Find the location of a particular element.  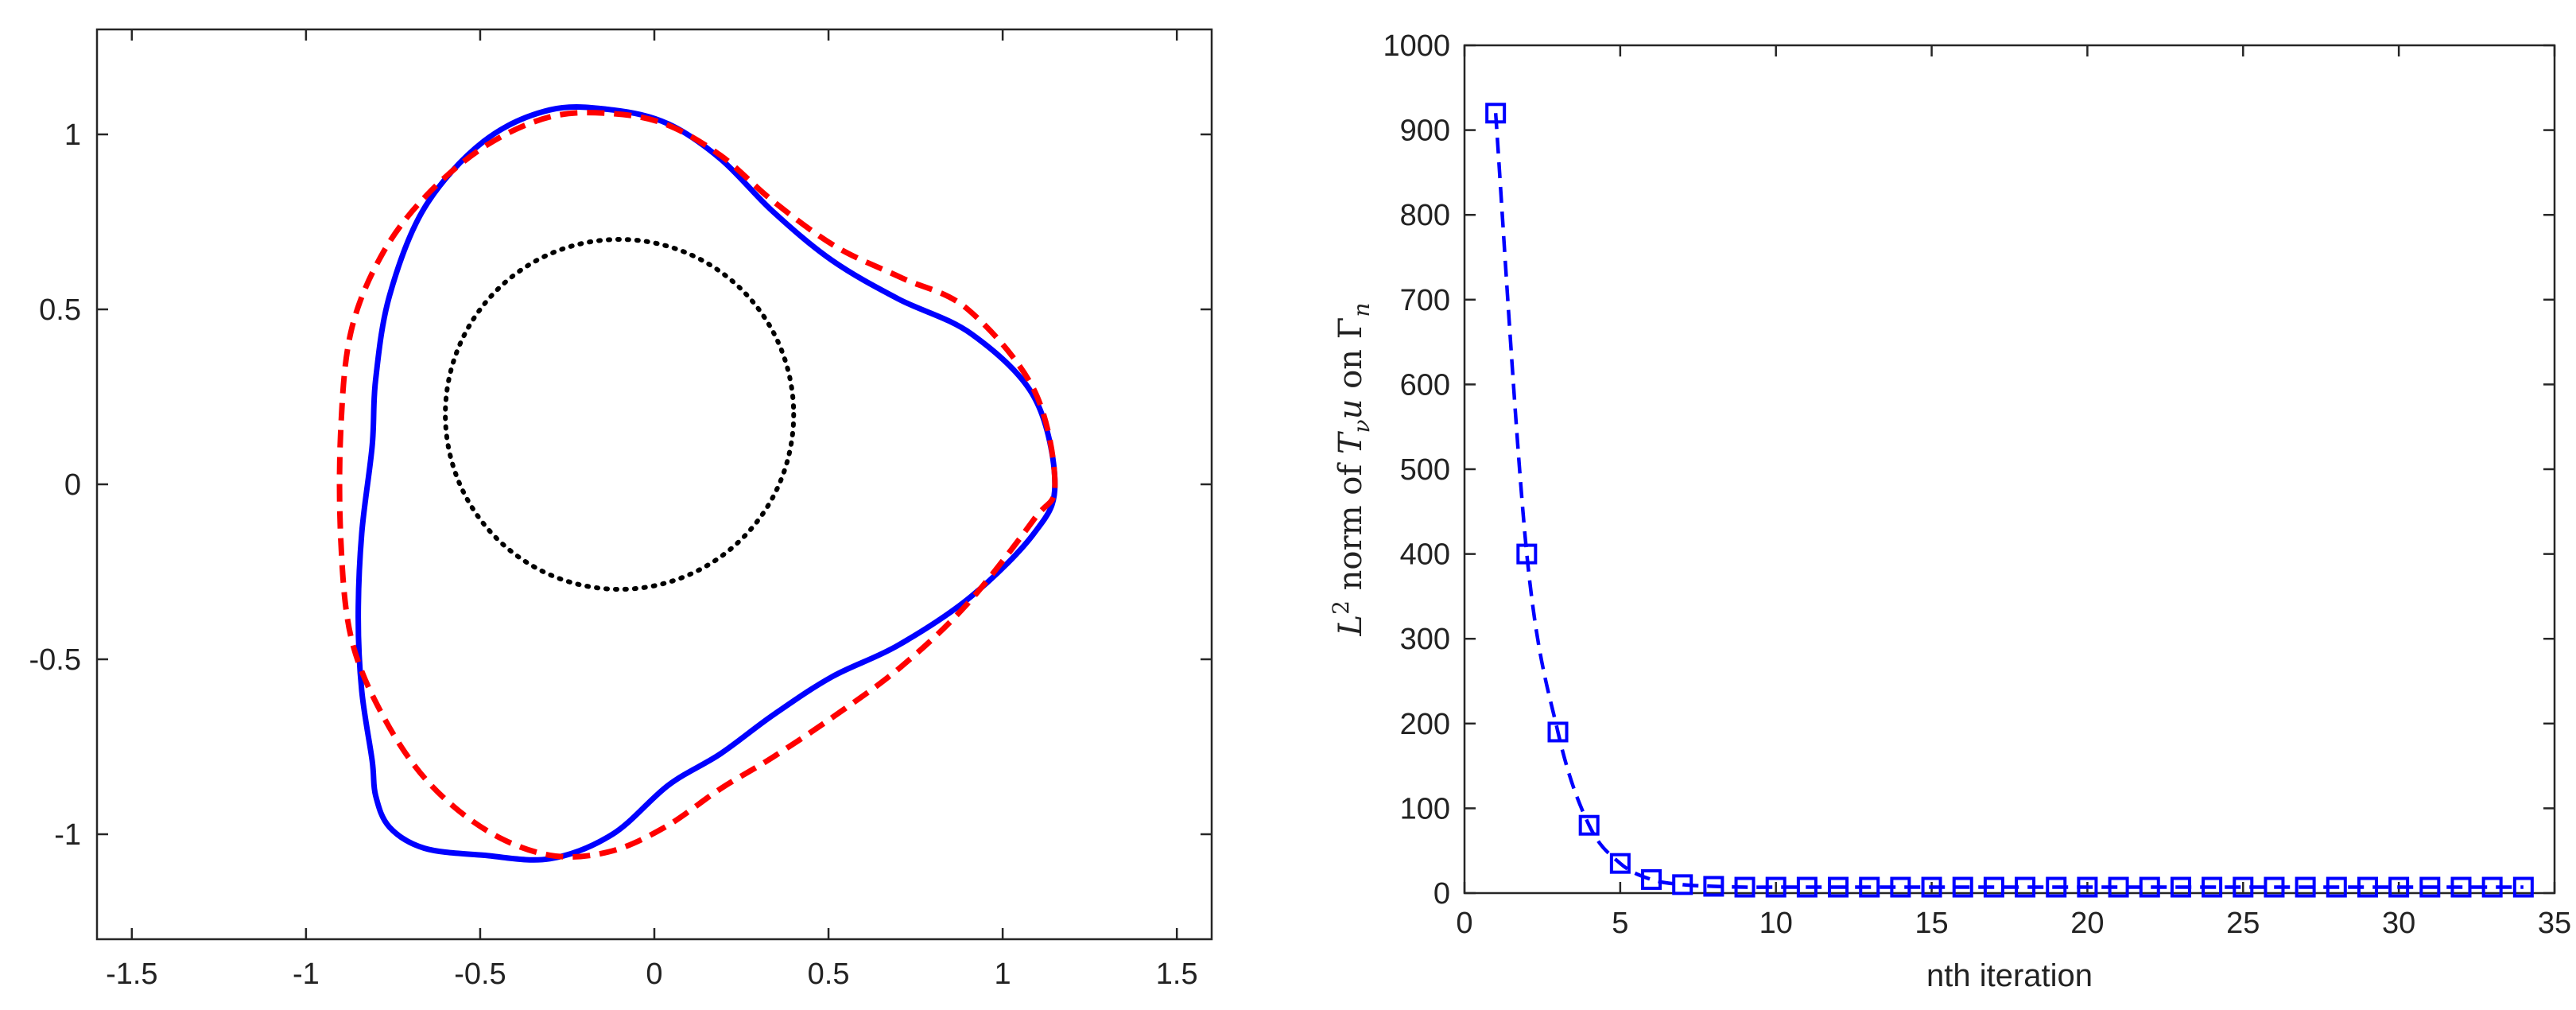

y-tick-label: 800 is located at coordinates (1425, 216).